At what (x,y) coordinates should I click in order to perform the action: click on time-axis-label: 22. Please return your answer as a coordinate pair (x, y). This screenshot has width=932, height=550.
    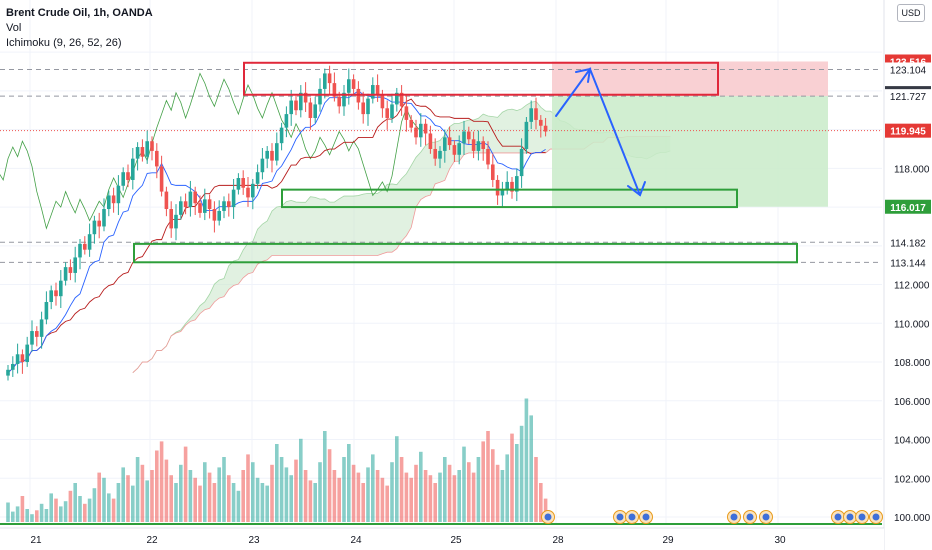
    Looking at the image, I should click on (152, 540).